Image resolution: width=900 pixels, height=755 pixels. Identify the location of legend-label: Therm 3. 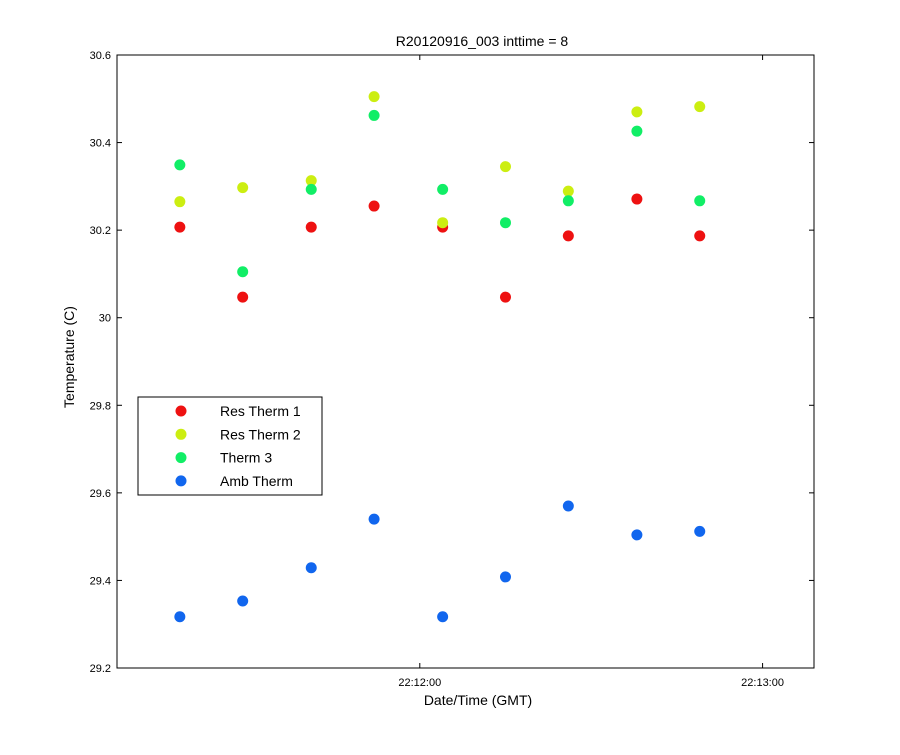
(246, 458).